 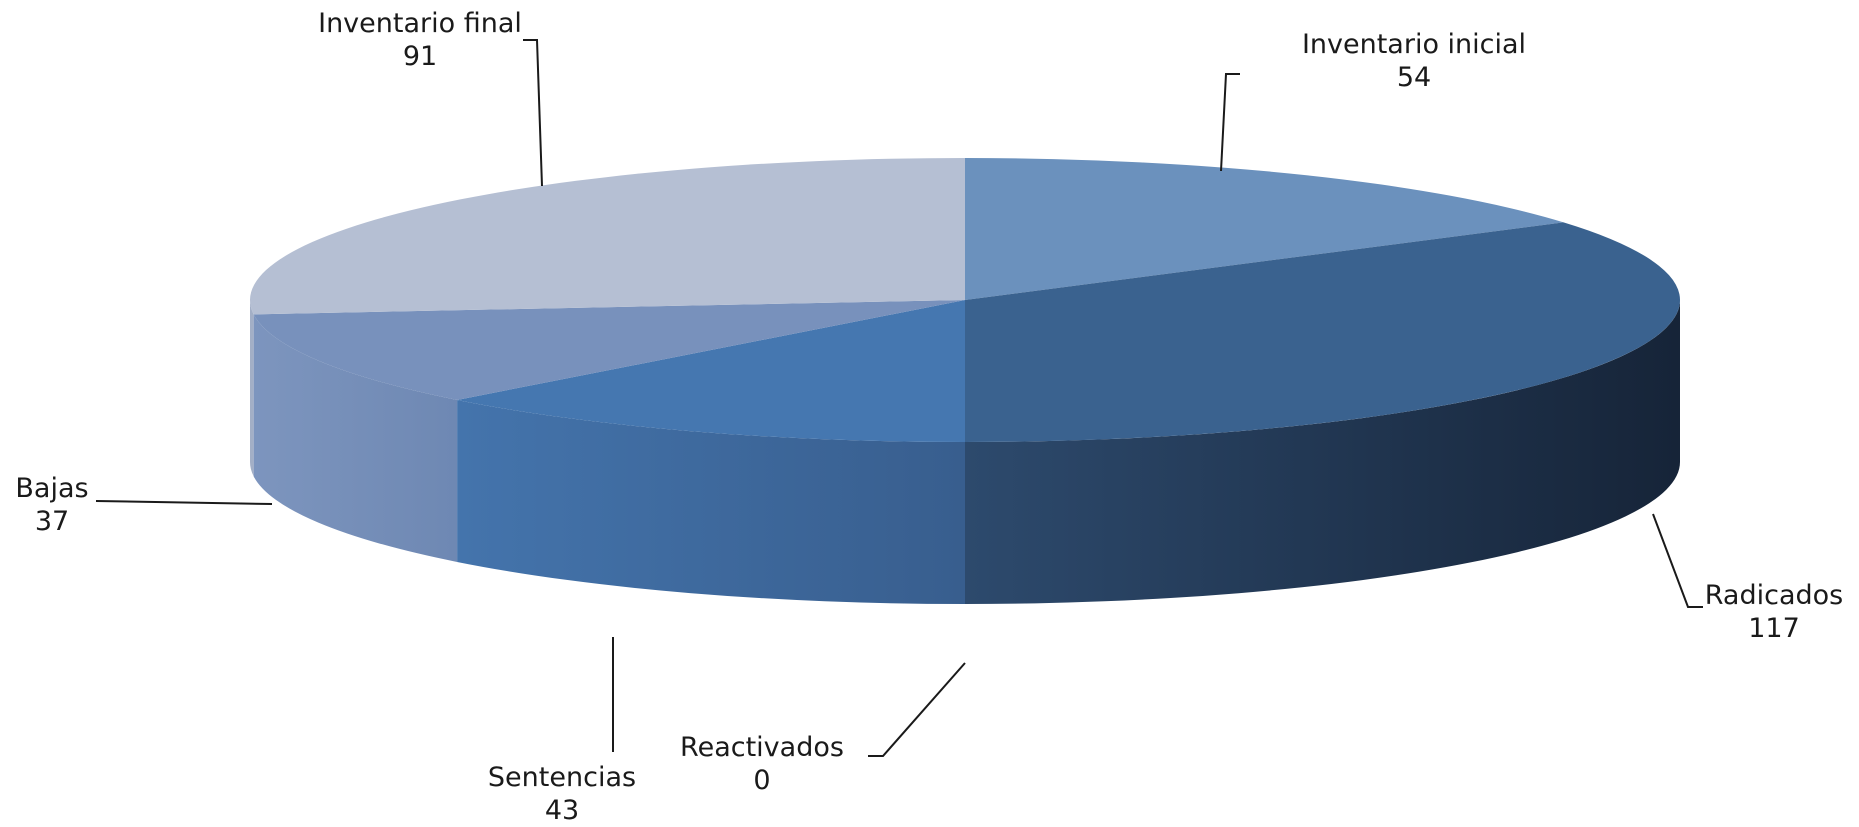 I want to click on pie-slice-sentencias, so click(x=711, y=371).